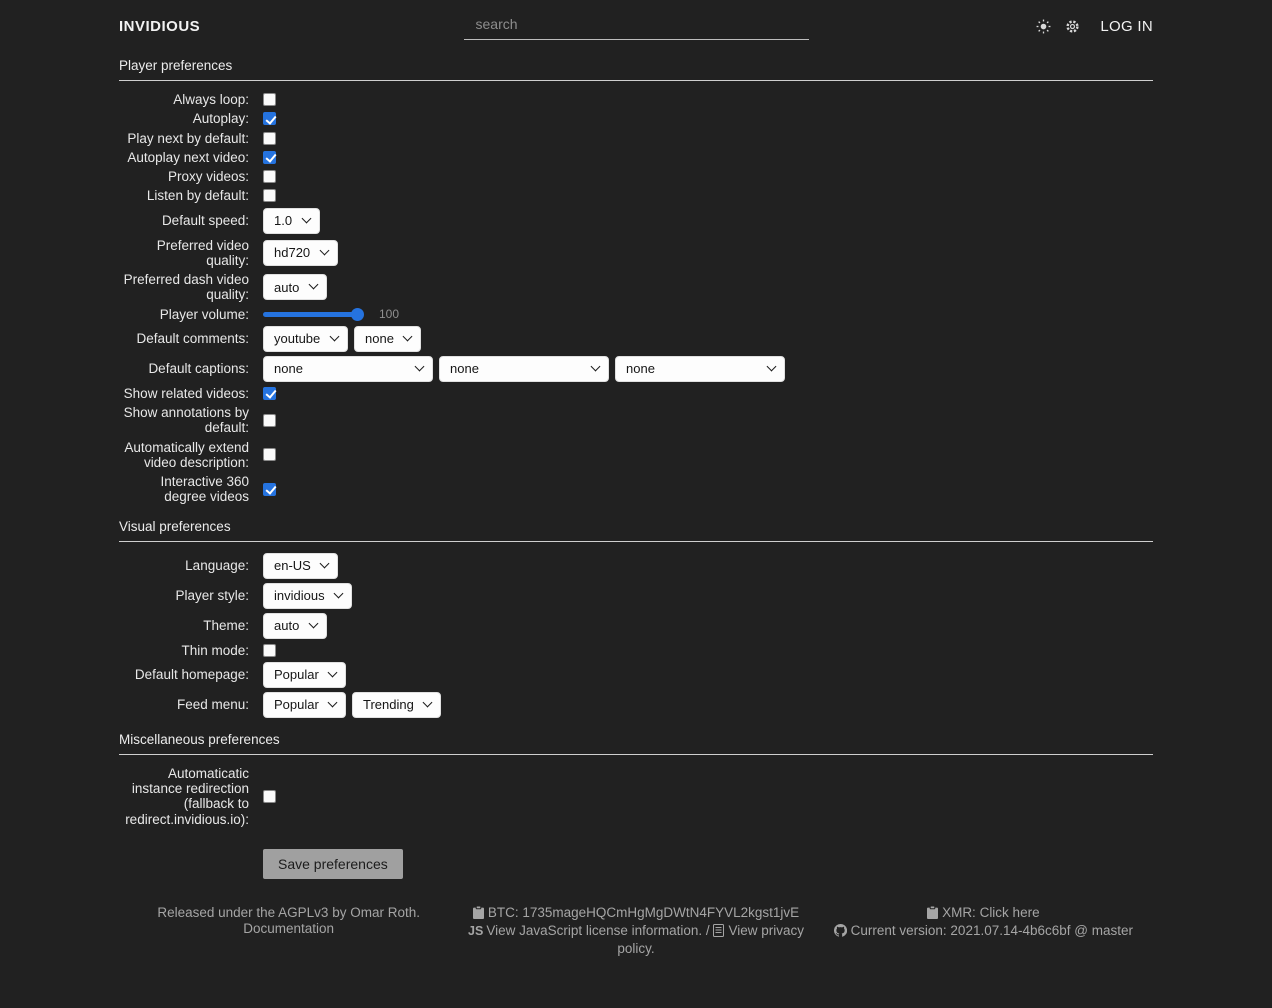  What do you see at coordinates (710, 940) in the screenshot?
I see `privacy-policy-link: View privacy policy.` at bounding box center [710, 940].